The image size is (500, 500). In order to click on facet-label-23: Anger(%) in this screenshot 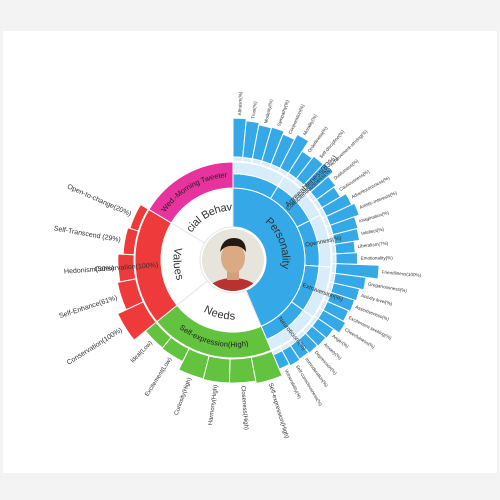, I will do `click(340, 341)`.